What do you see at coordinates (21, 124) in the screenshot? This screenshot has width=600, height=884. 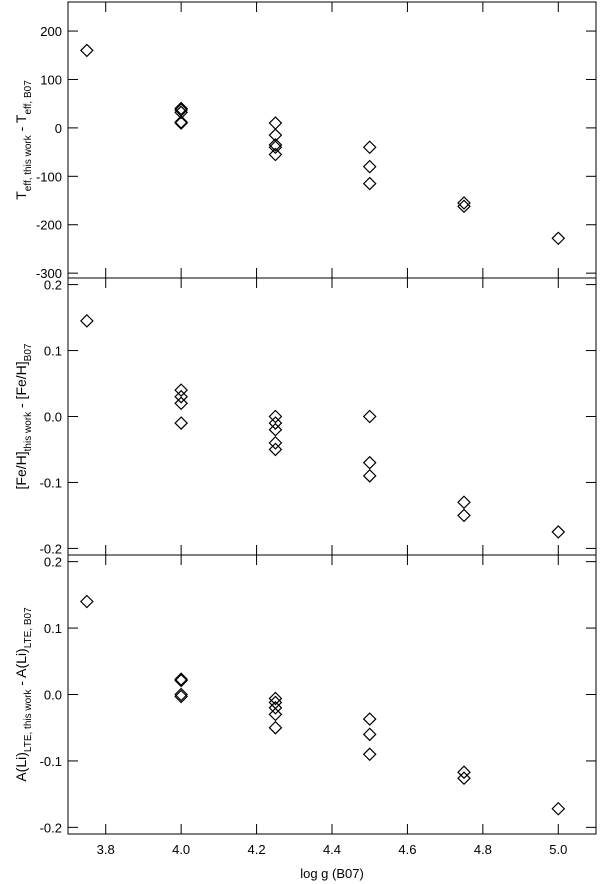 I see `y-axis-label-part: - T` at bounding box center [21, 124].